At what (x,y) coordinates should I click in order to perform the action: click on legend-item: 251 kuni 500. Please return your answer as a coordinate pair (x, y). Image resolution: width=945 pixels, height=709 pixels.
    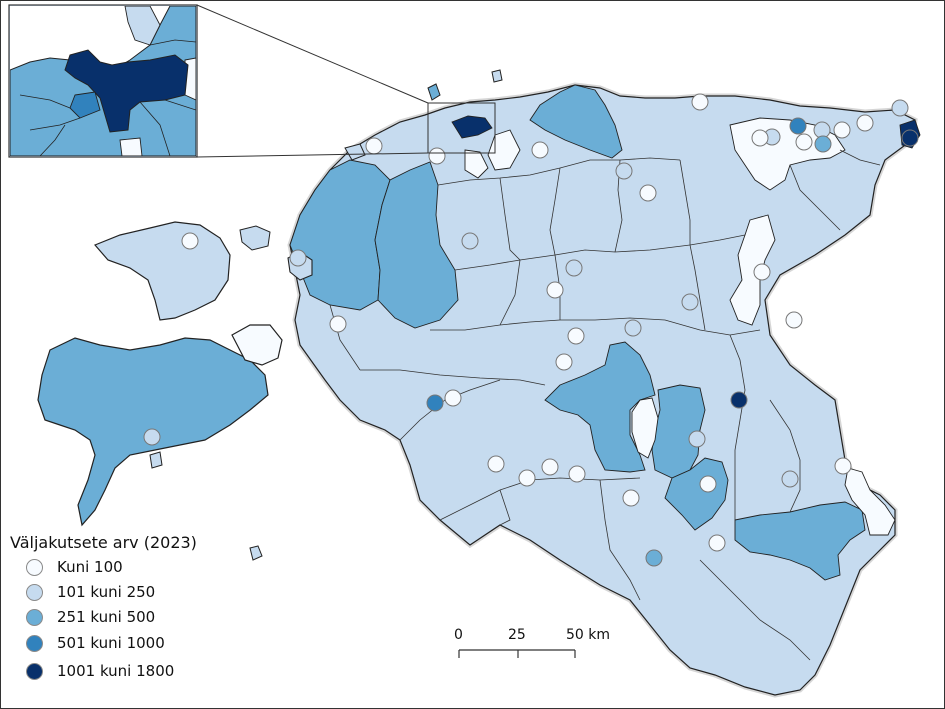
    Looking at the image, I should click on (90, 617).